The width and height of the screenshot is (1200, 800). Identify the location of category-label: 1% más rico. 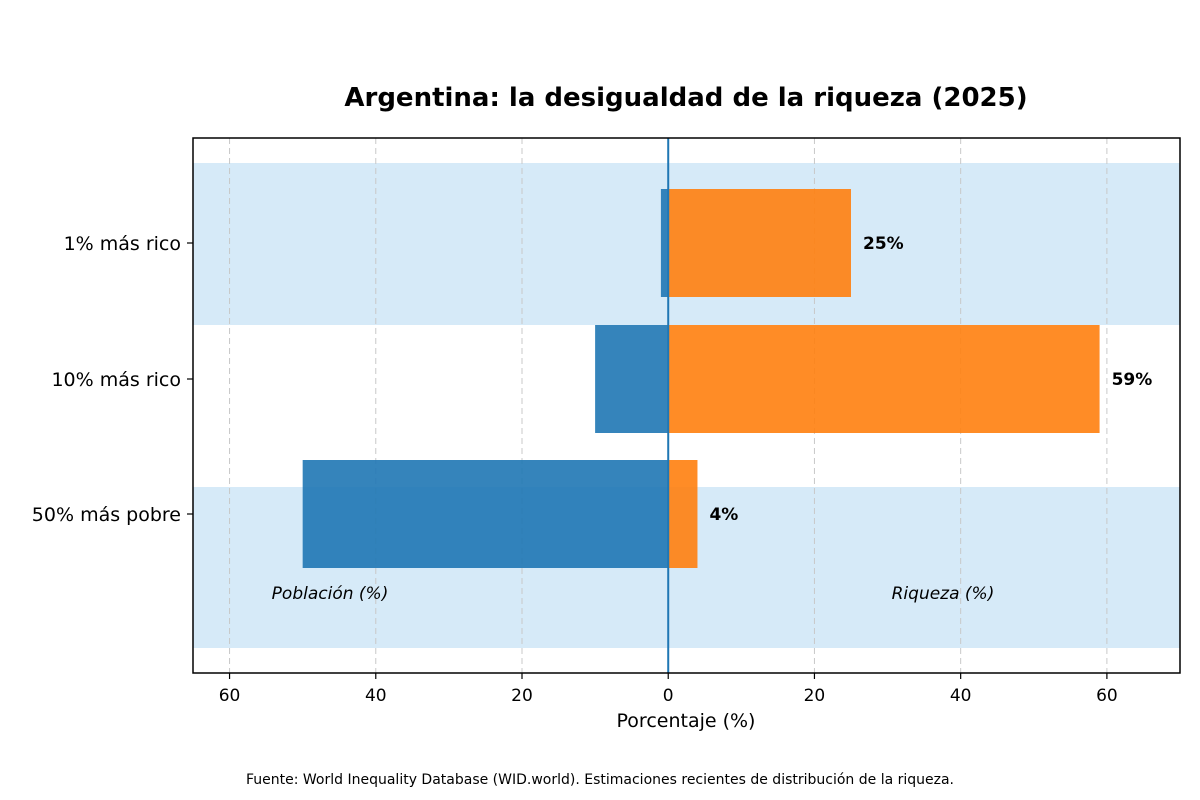
(122, 244).